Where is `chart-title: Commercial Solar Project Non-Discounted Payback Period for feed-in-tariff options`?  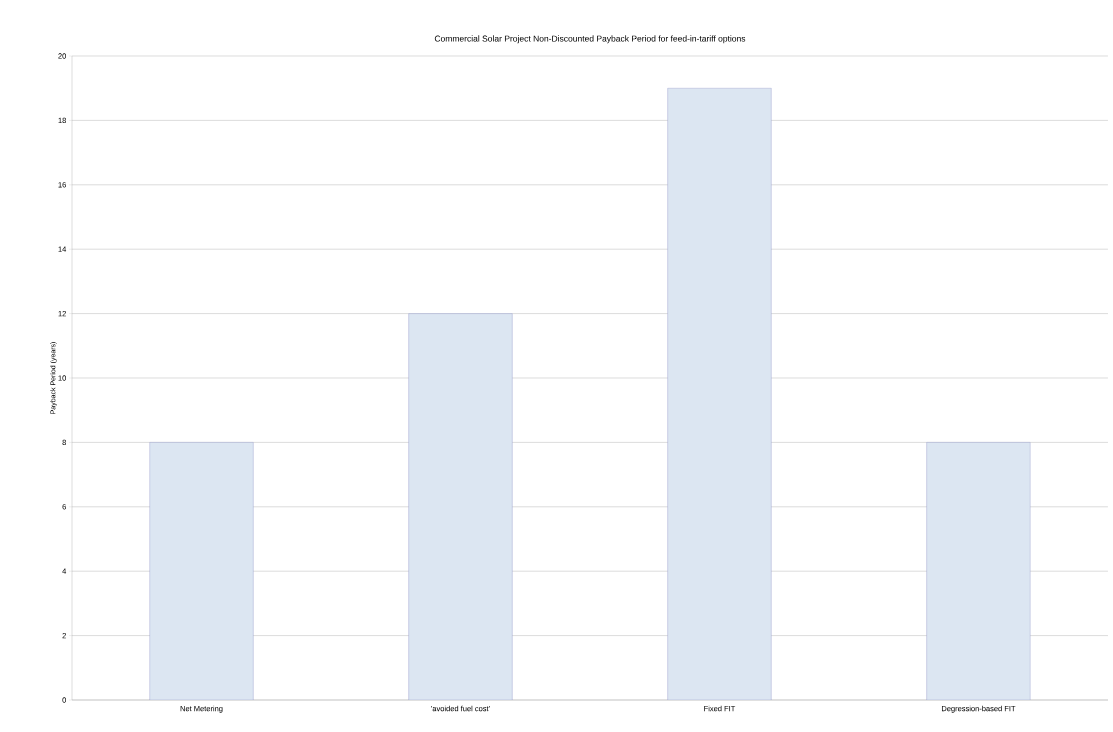
chart-title: Commercial Solar Project Non-Discounted Payback Period for feed-in-tariff options is located at coordinates (590, 39).